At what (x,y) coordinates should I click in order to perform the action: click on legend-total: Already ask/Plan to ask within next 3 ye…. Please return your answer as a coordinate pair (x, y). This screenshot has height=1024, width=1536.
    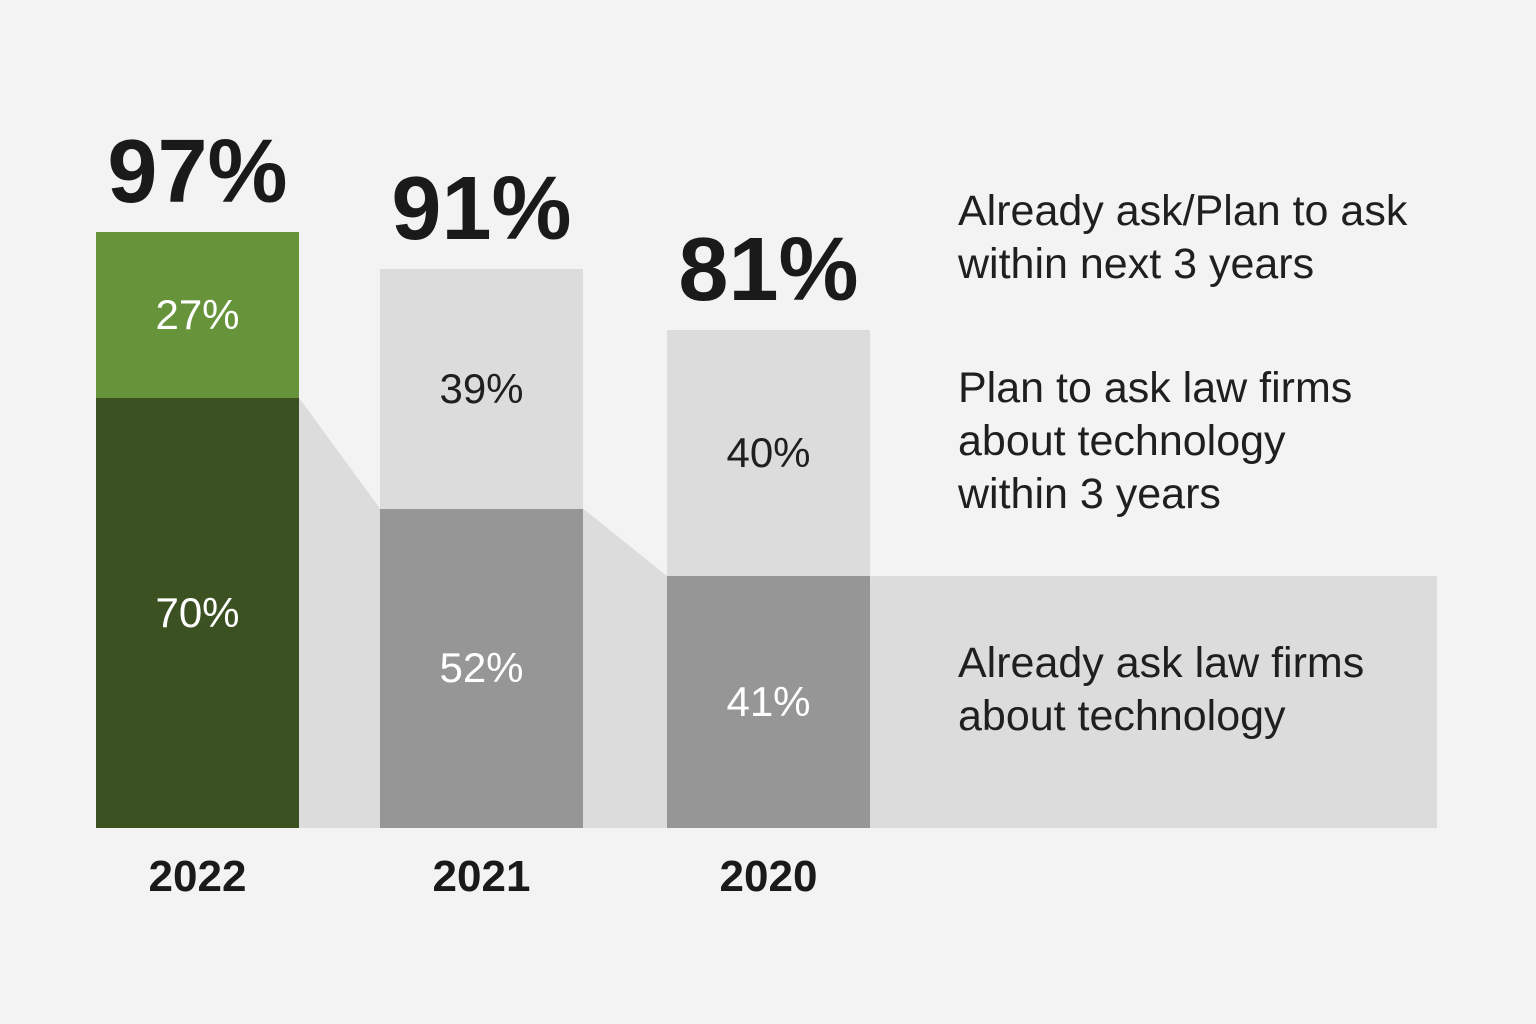
    Looking at the image, I should click on (1183, 237).